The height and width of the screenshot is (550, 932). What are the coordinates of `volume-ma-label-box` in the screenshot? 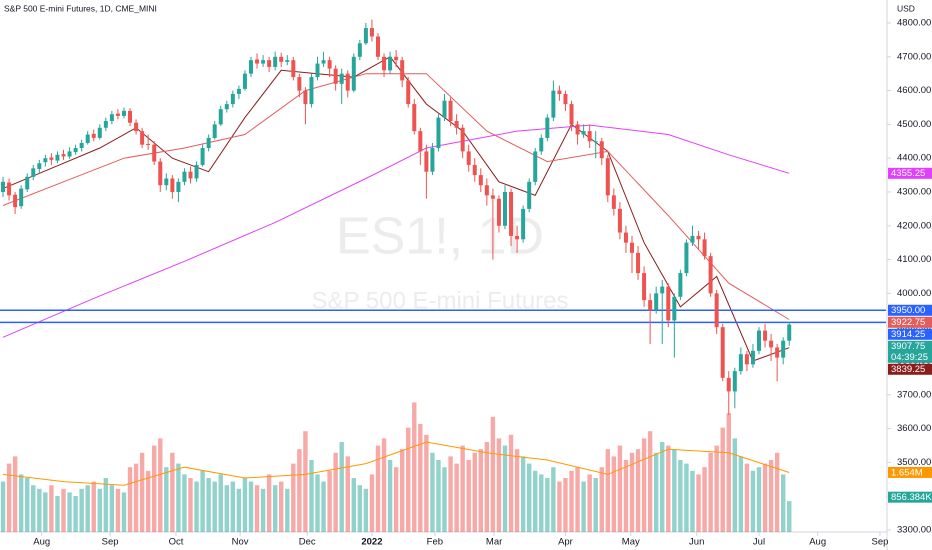 It's located at (910, 472).